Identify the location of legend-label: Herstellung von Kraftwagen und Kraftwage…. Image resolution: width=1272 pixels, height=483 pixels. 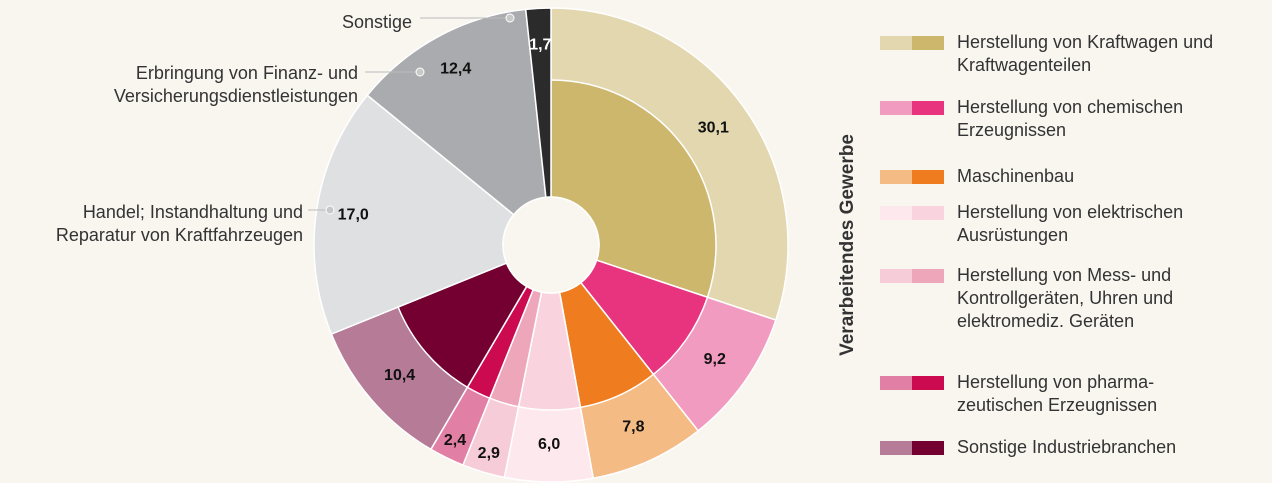
(1085, 53).